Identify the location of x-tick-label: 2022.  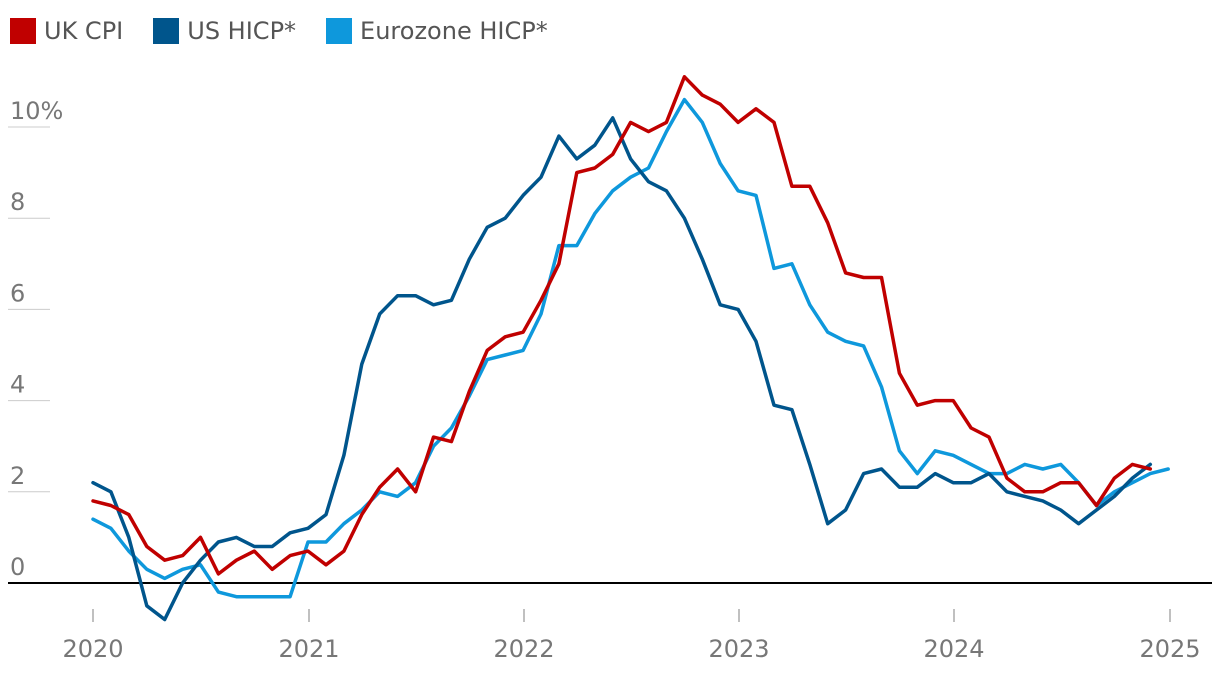
(523, 649).